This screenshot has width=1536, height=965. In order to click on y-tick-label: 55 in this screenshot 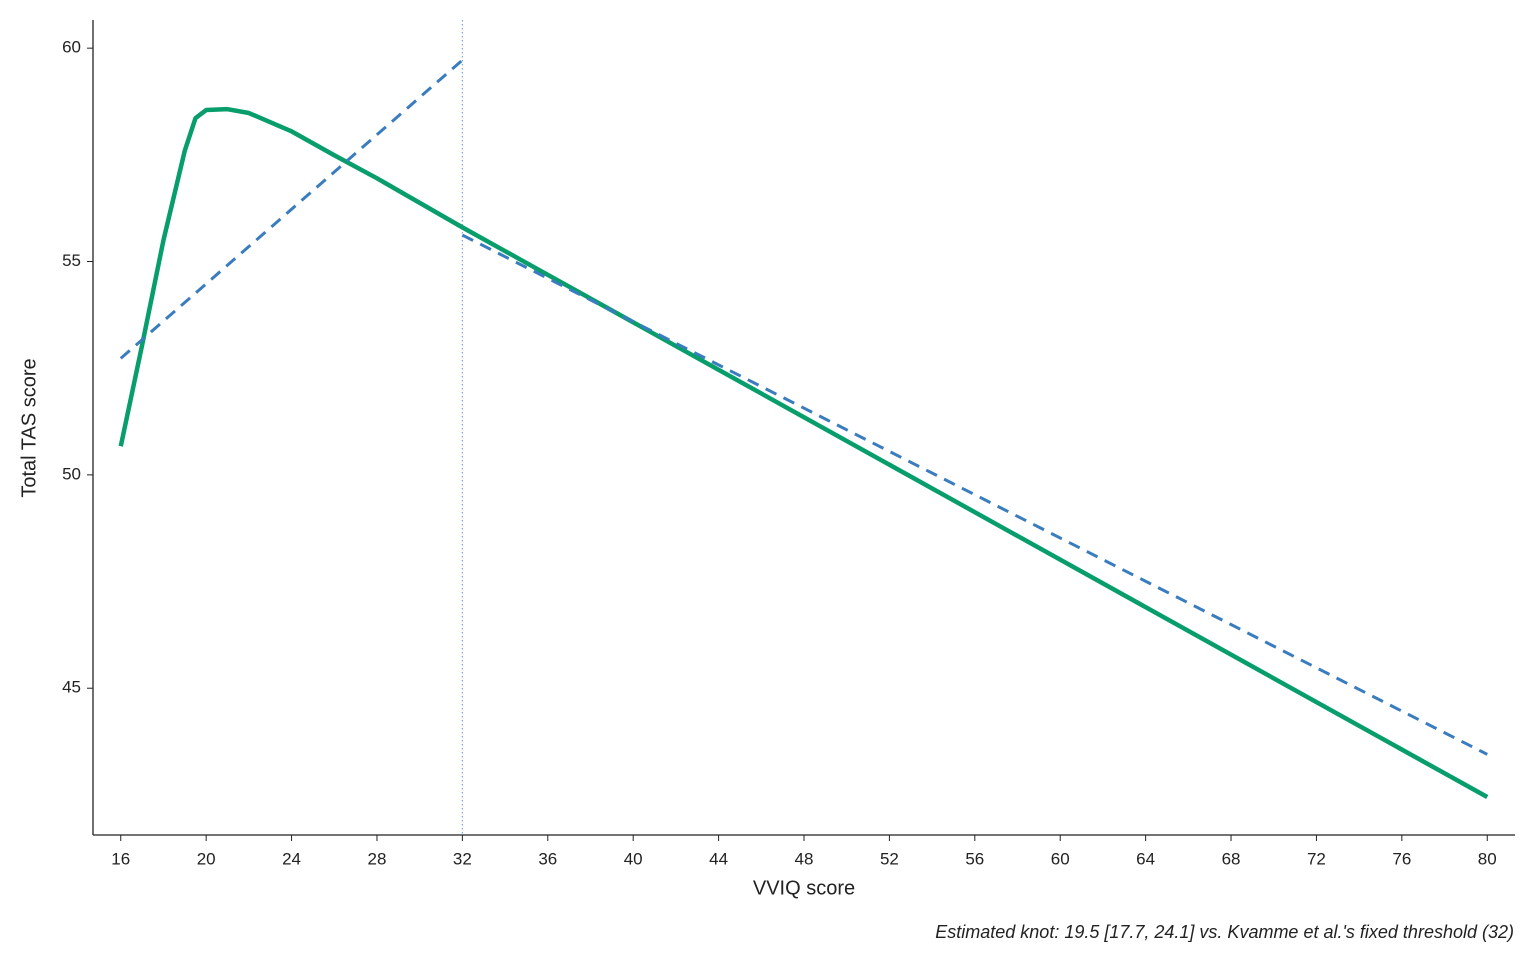, I will do `click(71, 260)`.